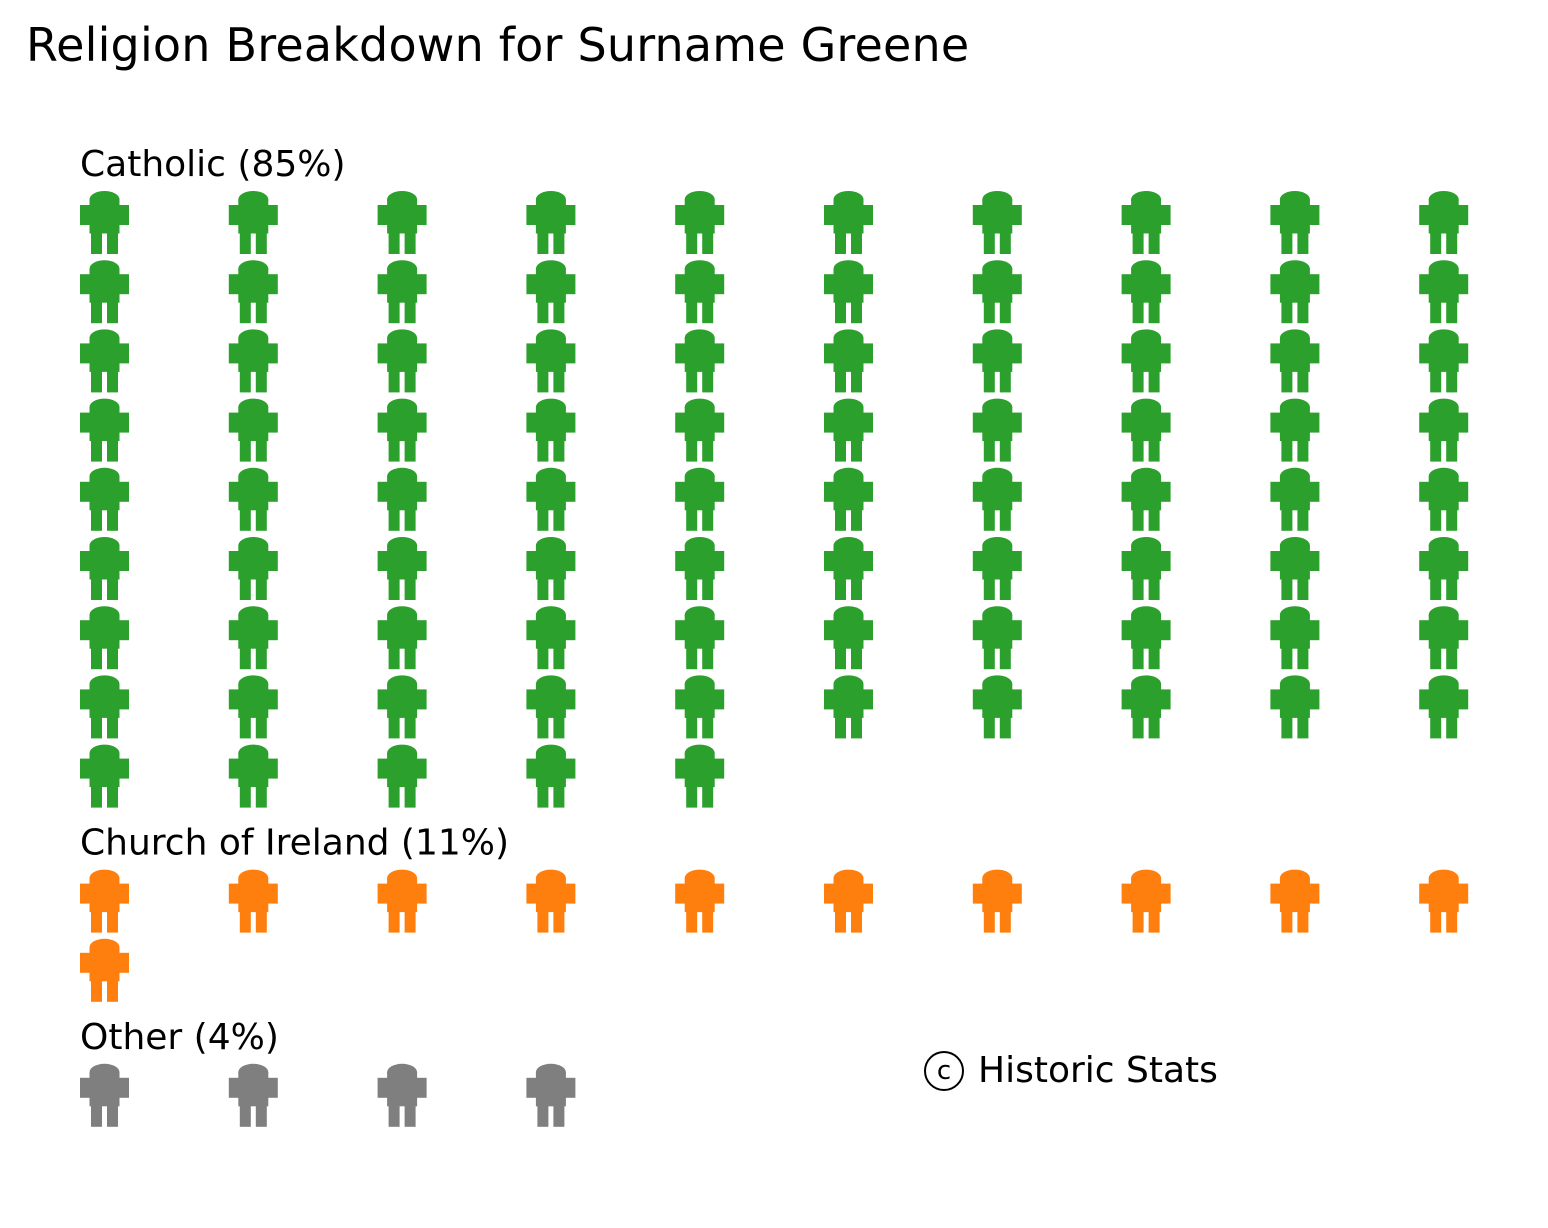  Describe the element at coordinates (294, 843) in the screenshot. I see `group-label: Church of Ireland (11%)` at that location.